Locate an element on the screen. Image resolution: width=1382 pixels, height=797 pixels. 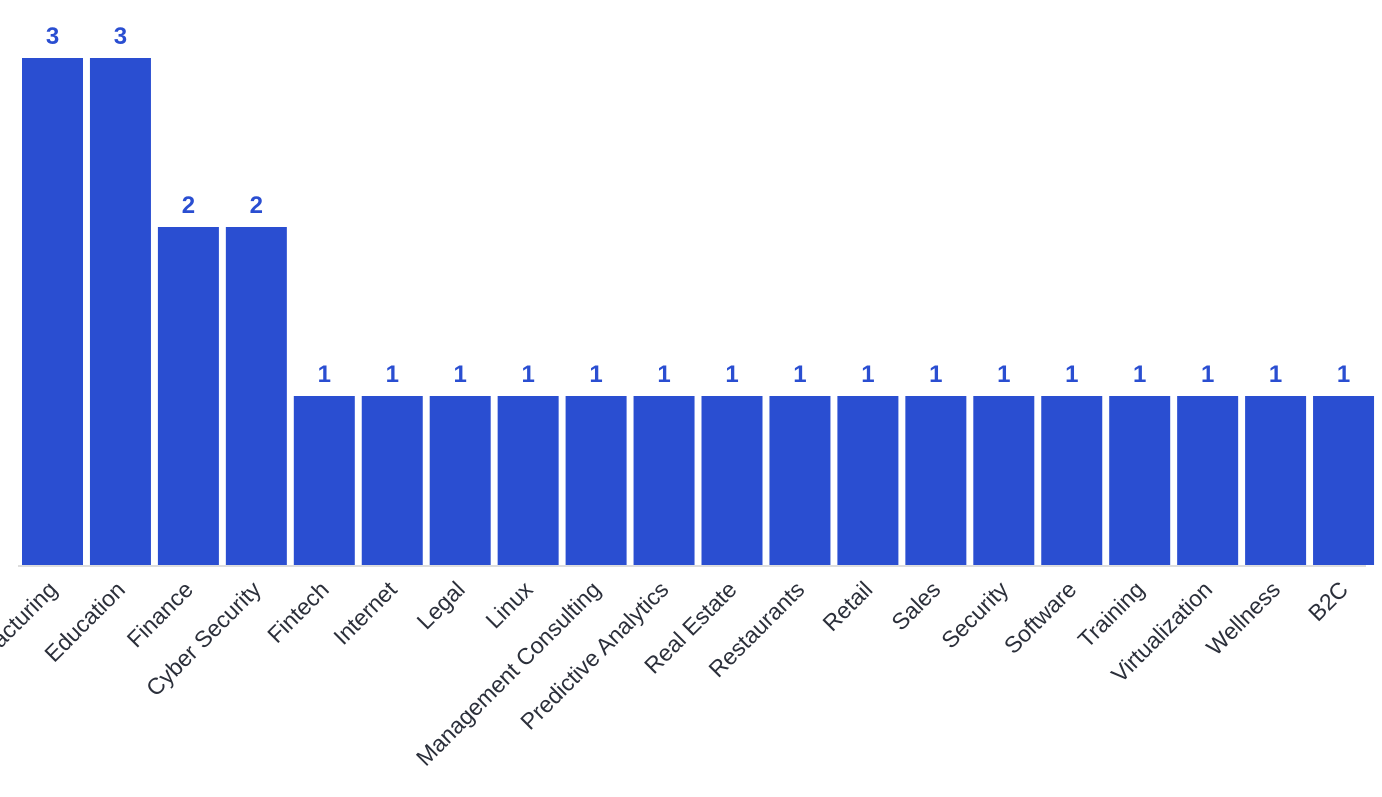
x-tick-label: Cyber Security is located at coordinates (203, 638).